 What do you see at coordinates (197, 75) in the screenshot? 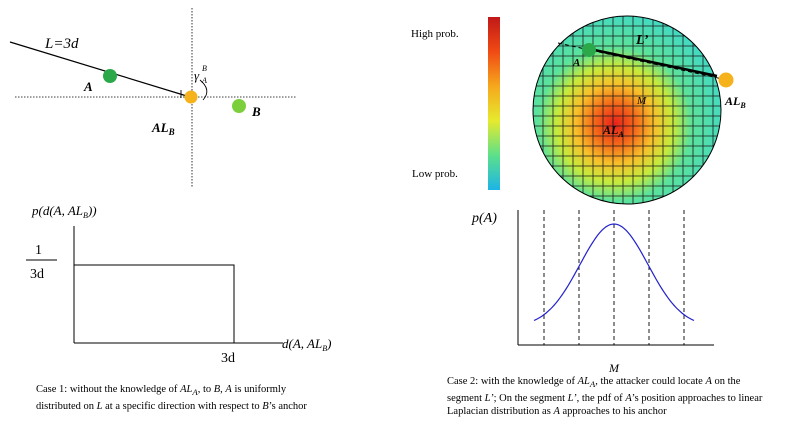
I see `angle-symbol: γ` at bounding box center [197, 75].